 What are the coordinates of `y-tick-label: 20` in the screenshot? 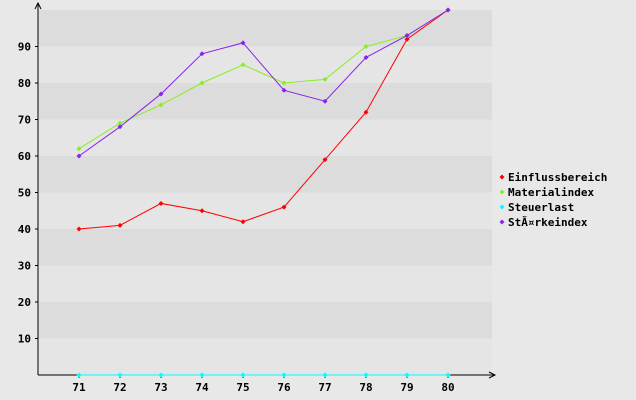 It's located at (24, 302).